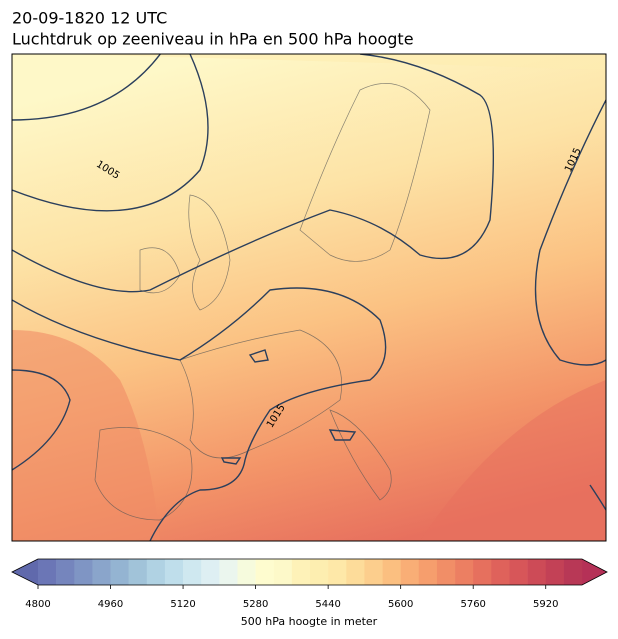 The height and width of the screenshot is (639, 618). I want to click on colorbar-extend-low, so click(25, 572).